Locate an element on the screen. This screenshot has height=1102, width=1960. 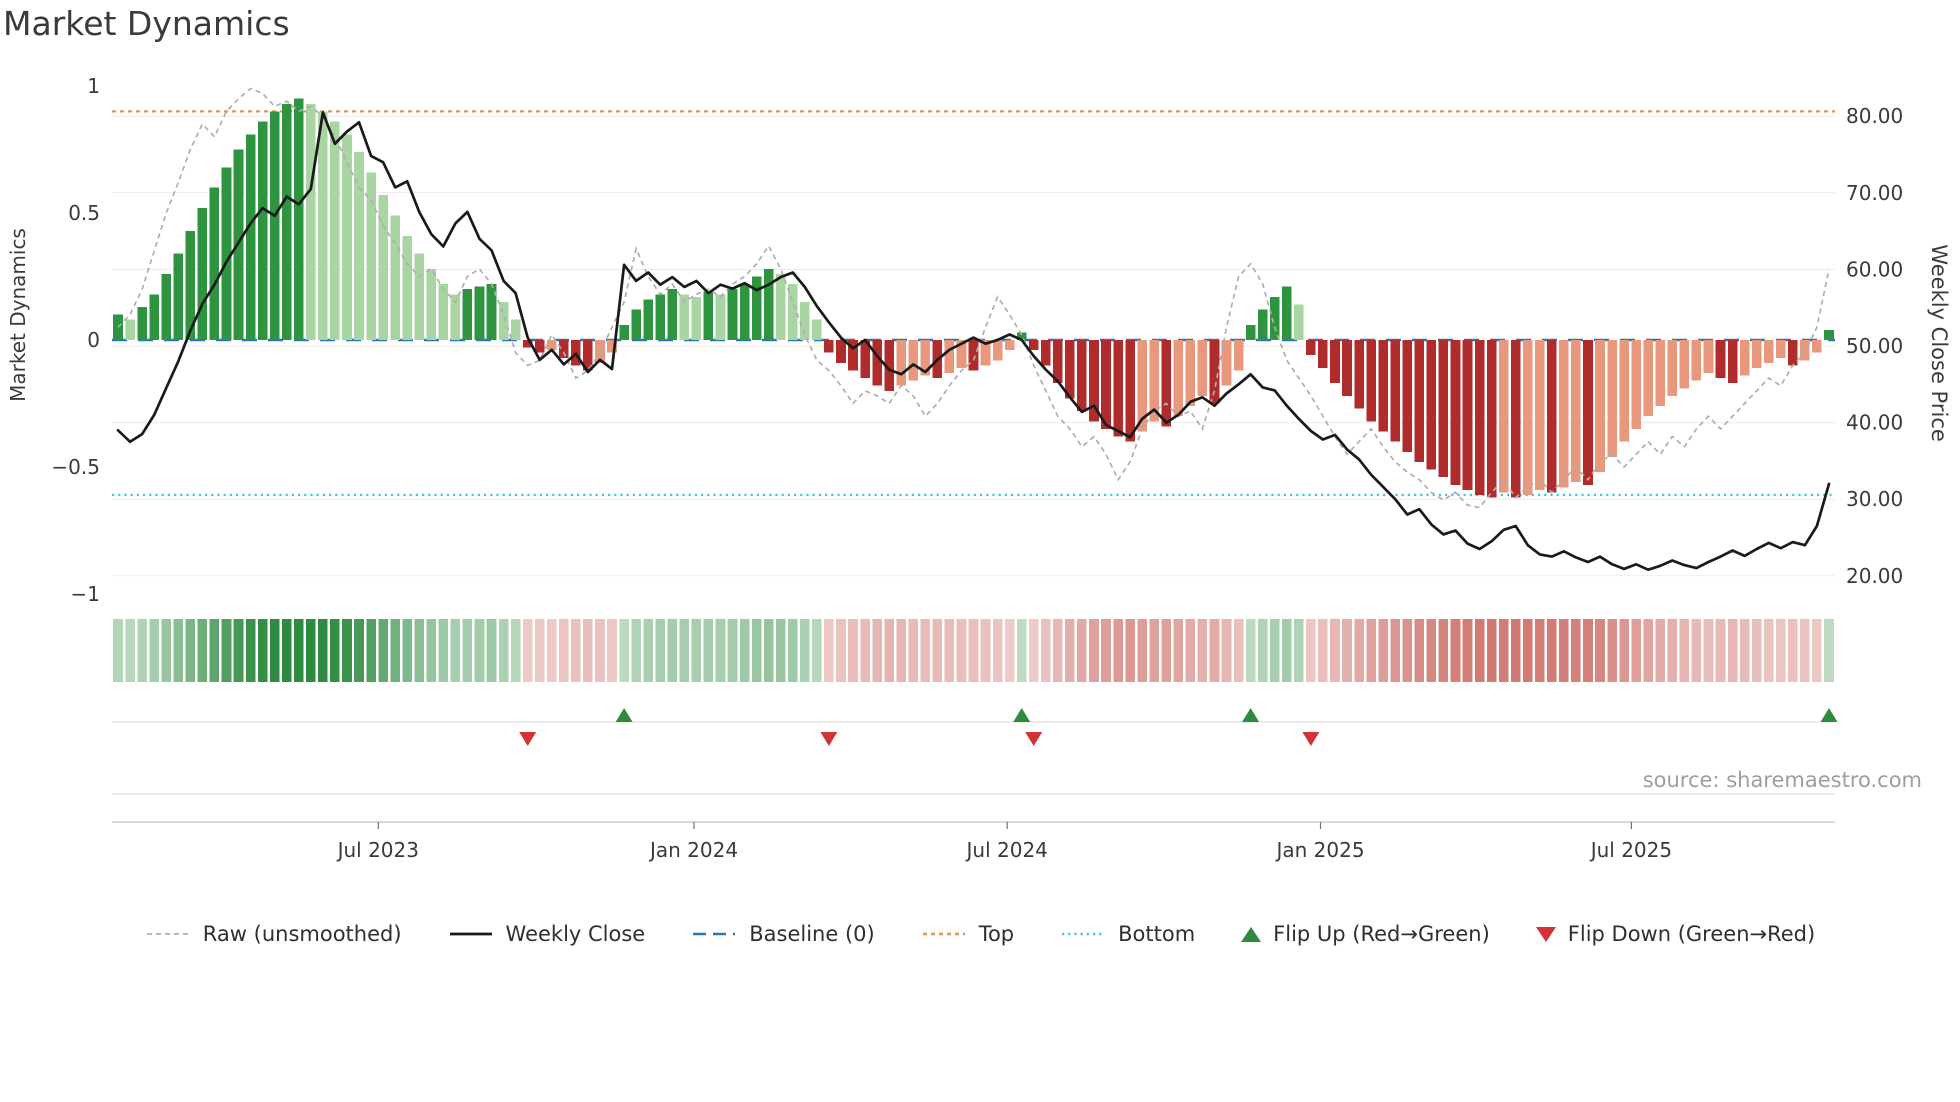
legend-label-bottom: Bottom is located at coordinates (1157, 934).